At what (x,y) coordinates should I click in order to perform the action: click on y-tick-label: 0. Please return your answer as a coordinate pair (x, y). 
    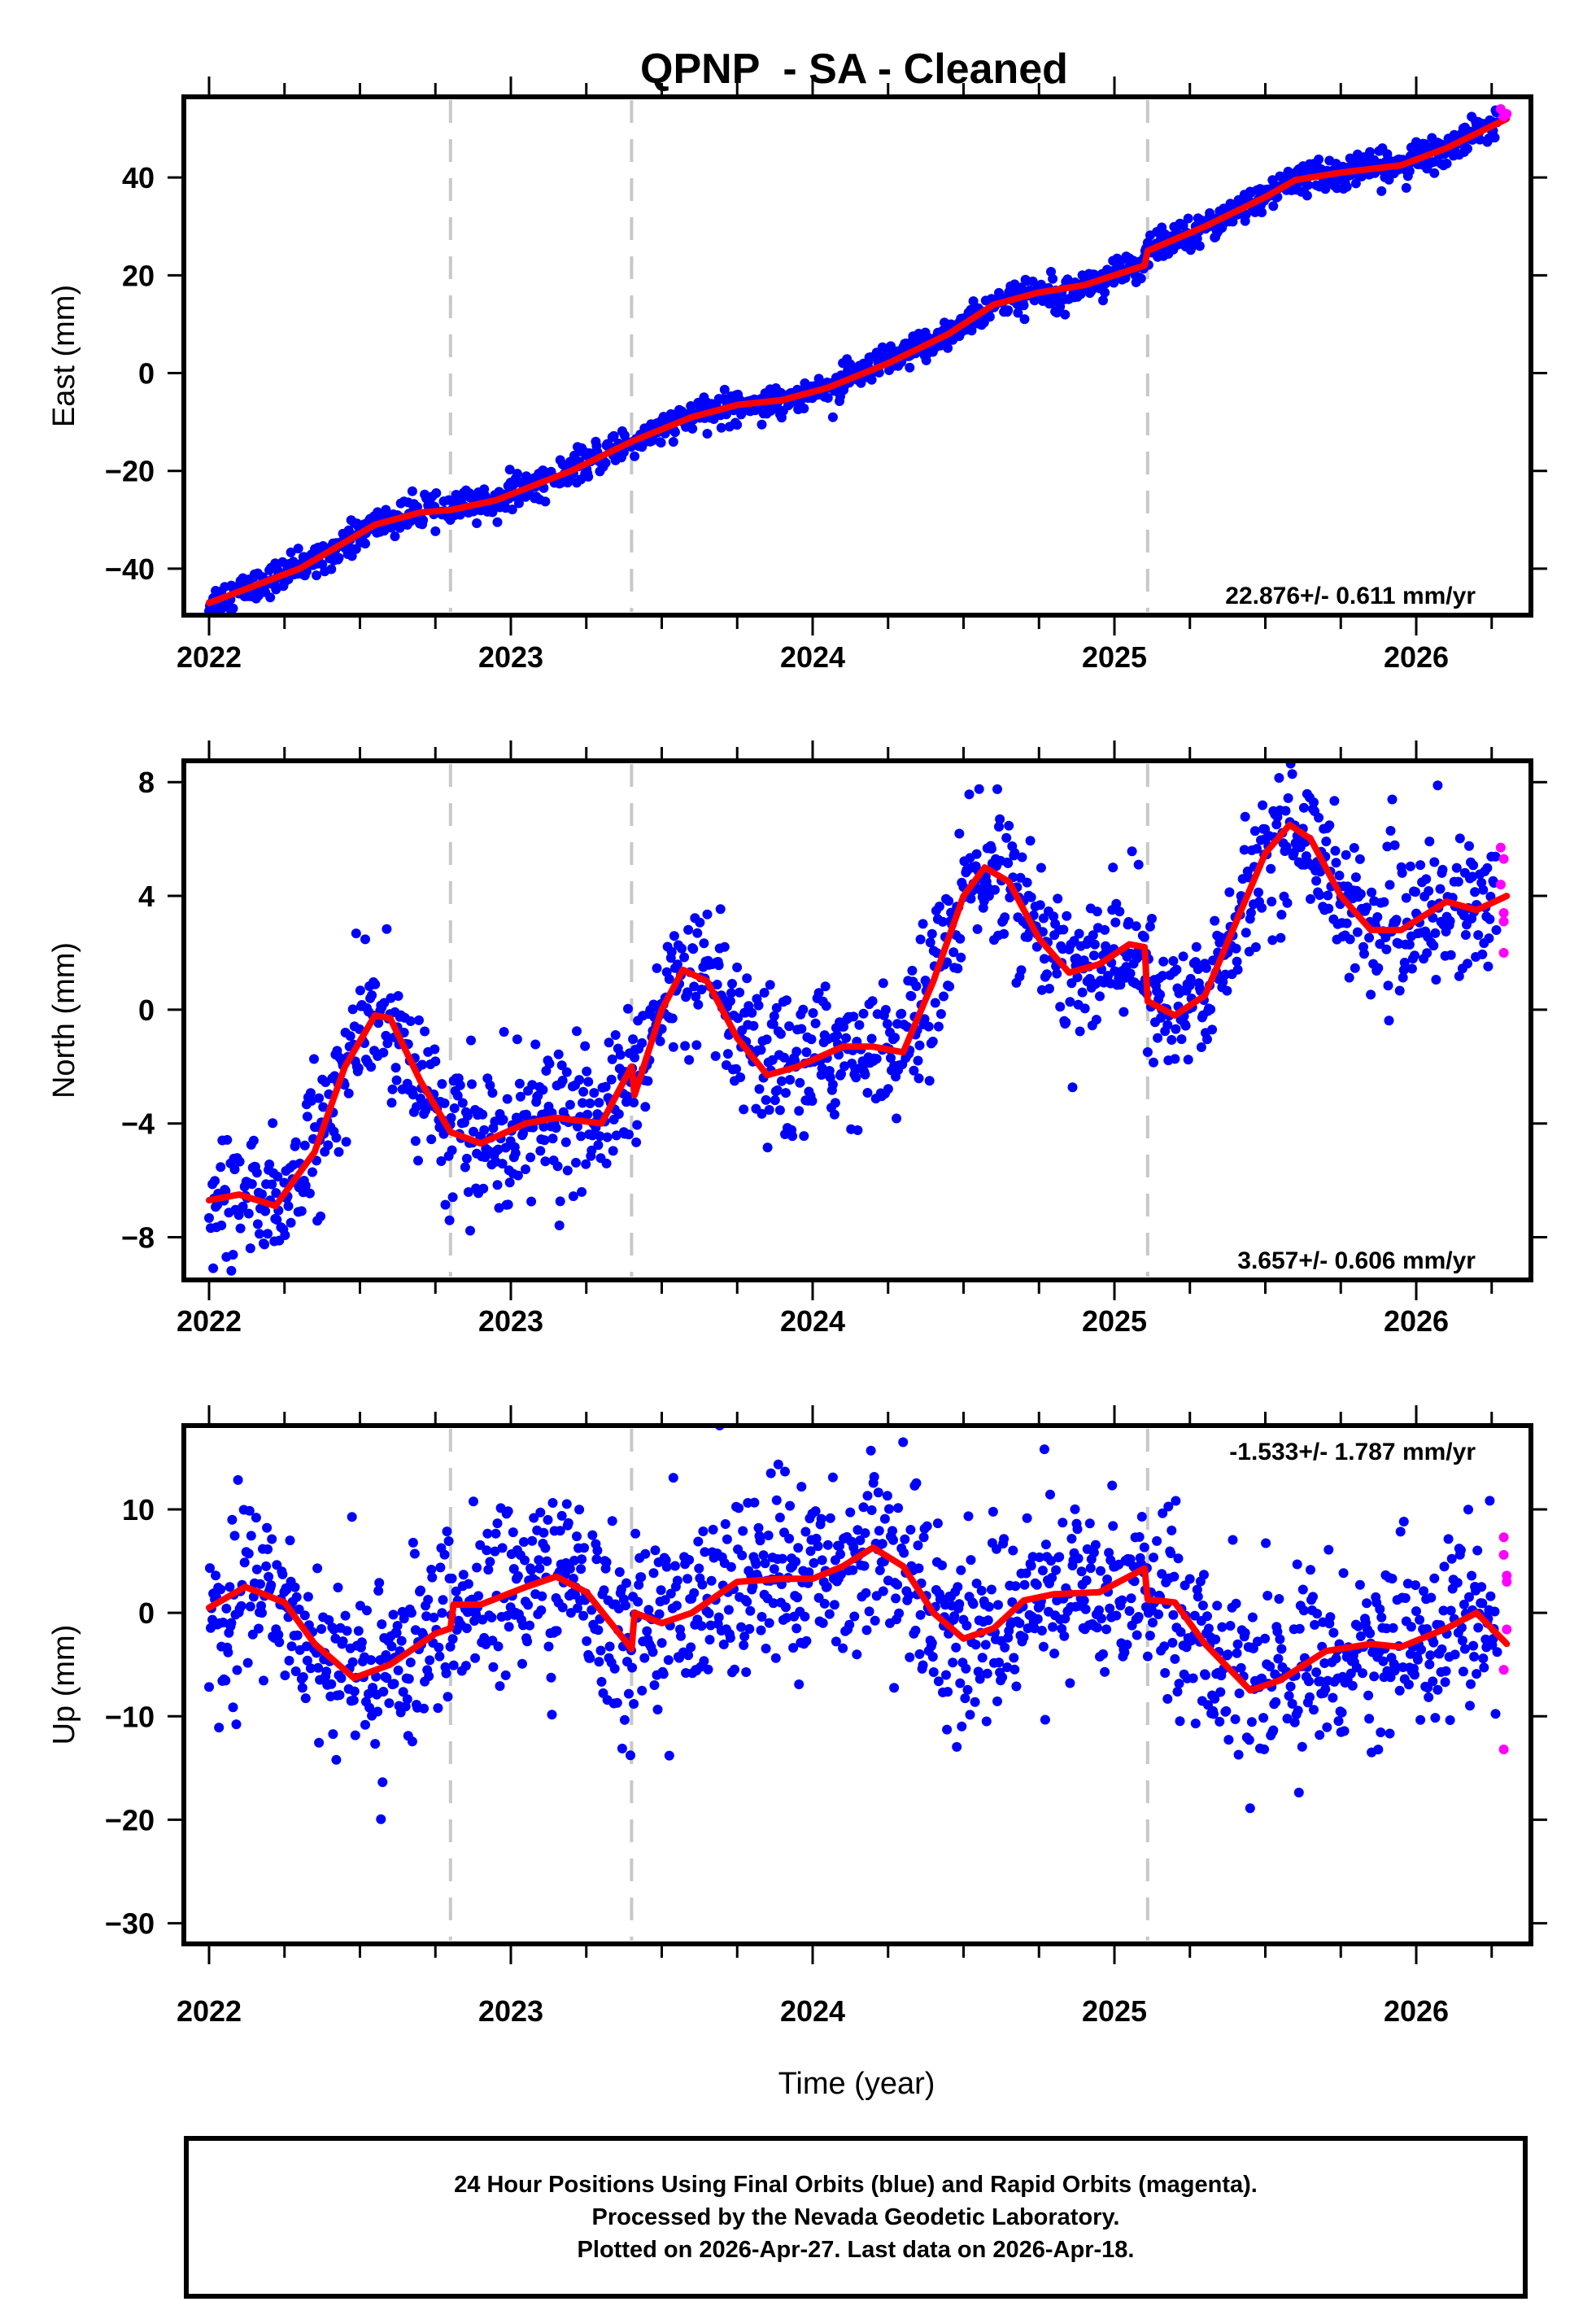
    Looking at the image, I should click on (146, 374).